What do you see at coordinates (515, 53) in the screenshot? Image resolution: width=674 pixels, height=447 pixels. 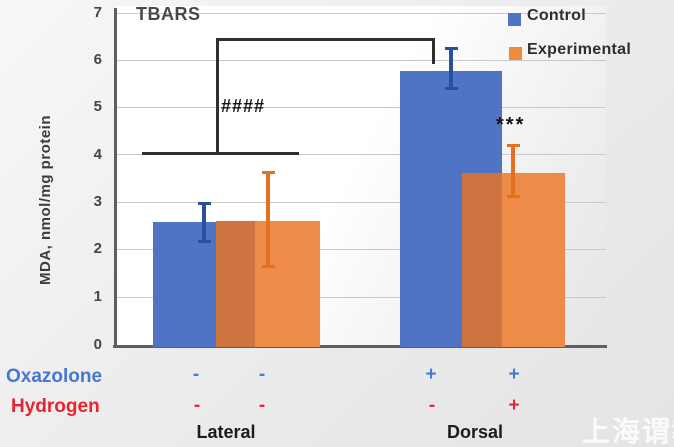 I see `legend-swatch-experimental-icon` at bounding box center [515, 53].